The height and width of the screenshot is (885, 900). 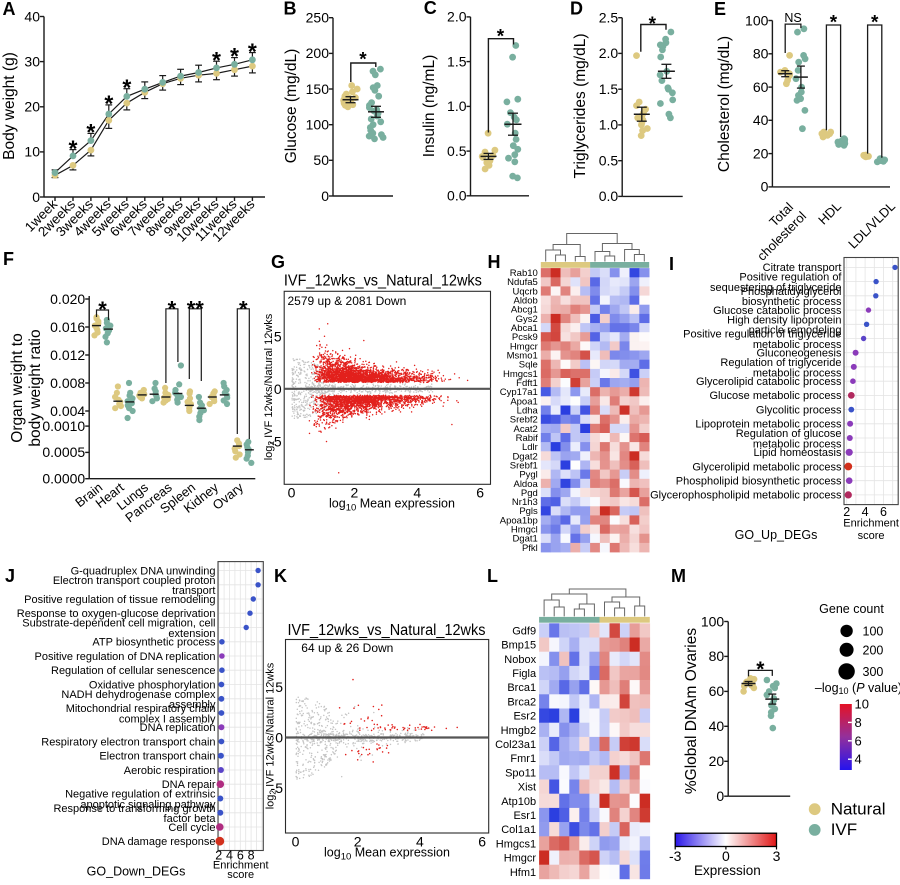 I want to click on svg-text: factor beta, so click(x=190, y=819).